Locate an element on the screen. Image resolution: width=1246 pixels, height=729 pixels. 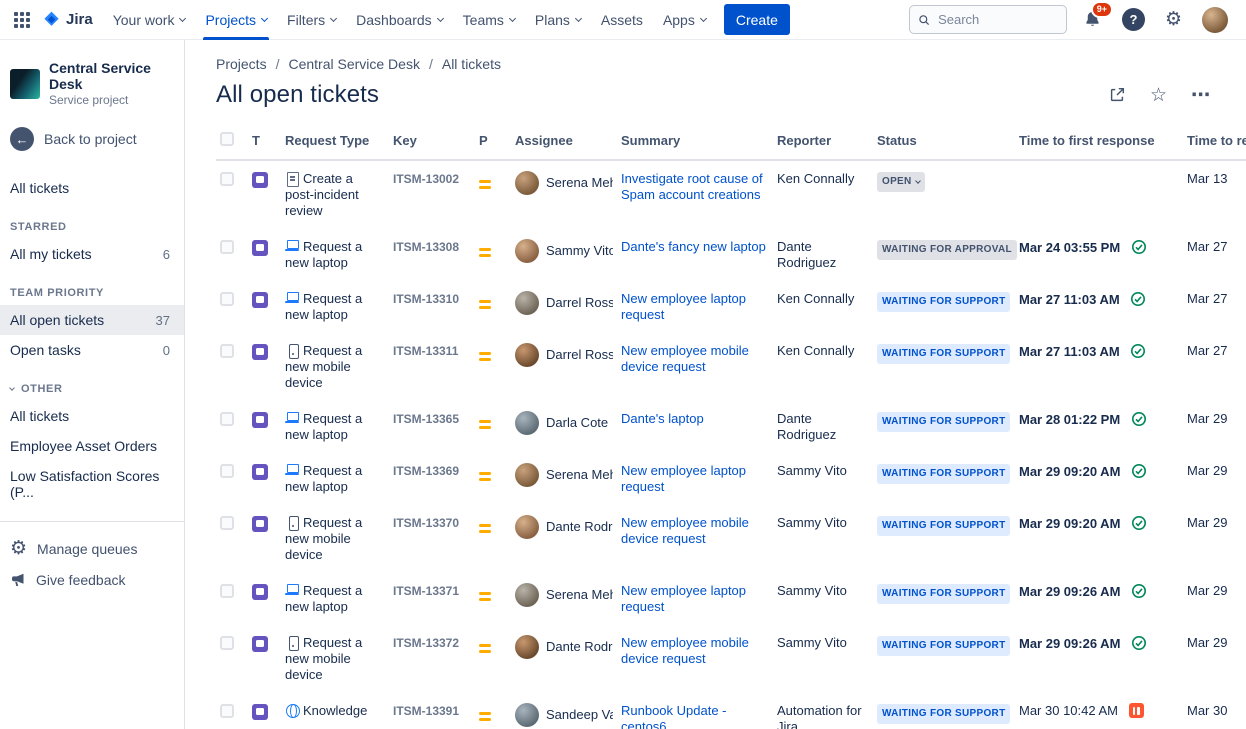
status-badge: WAITING FOR APPROVAL is located at coordinates (947, 250).